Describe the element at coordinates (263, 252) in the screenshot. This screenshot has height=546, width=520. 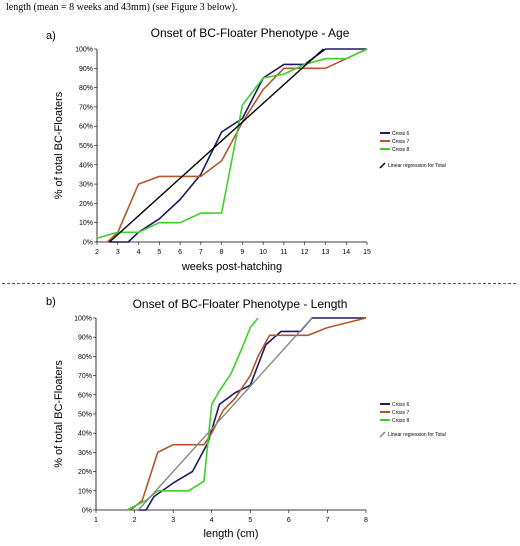
I see `x-tick-label: 10` at that location.